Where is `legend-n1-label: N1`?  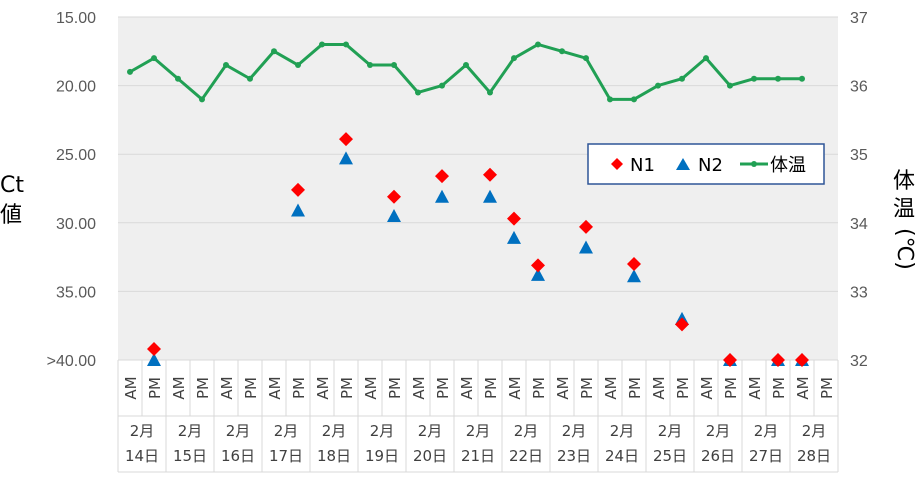 legend-n1-label: N1 is located at coordinates (642, 165).